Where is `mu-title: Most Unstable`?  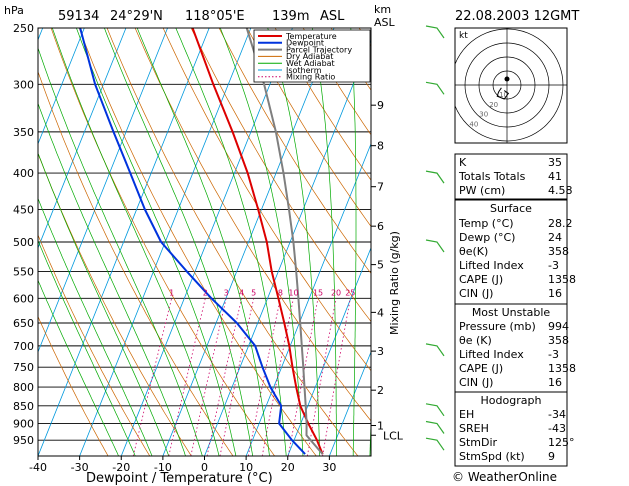 mu-title: Most Unstable is located at coordinates (511, 312).